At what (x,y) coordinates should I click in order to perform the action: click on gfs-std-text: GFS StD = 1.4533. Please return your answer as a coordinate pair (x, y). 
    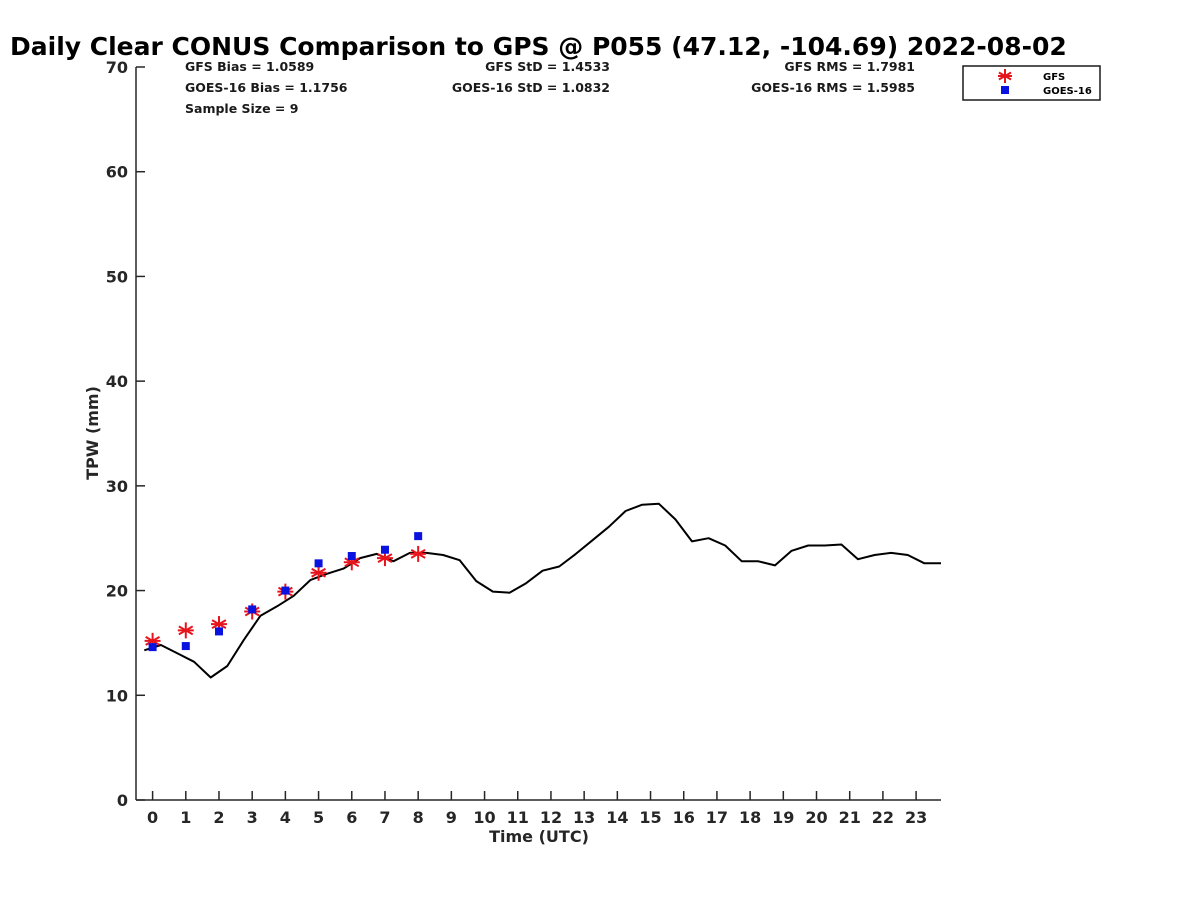
    Looking at the image, I should click on (547, 66).